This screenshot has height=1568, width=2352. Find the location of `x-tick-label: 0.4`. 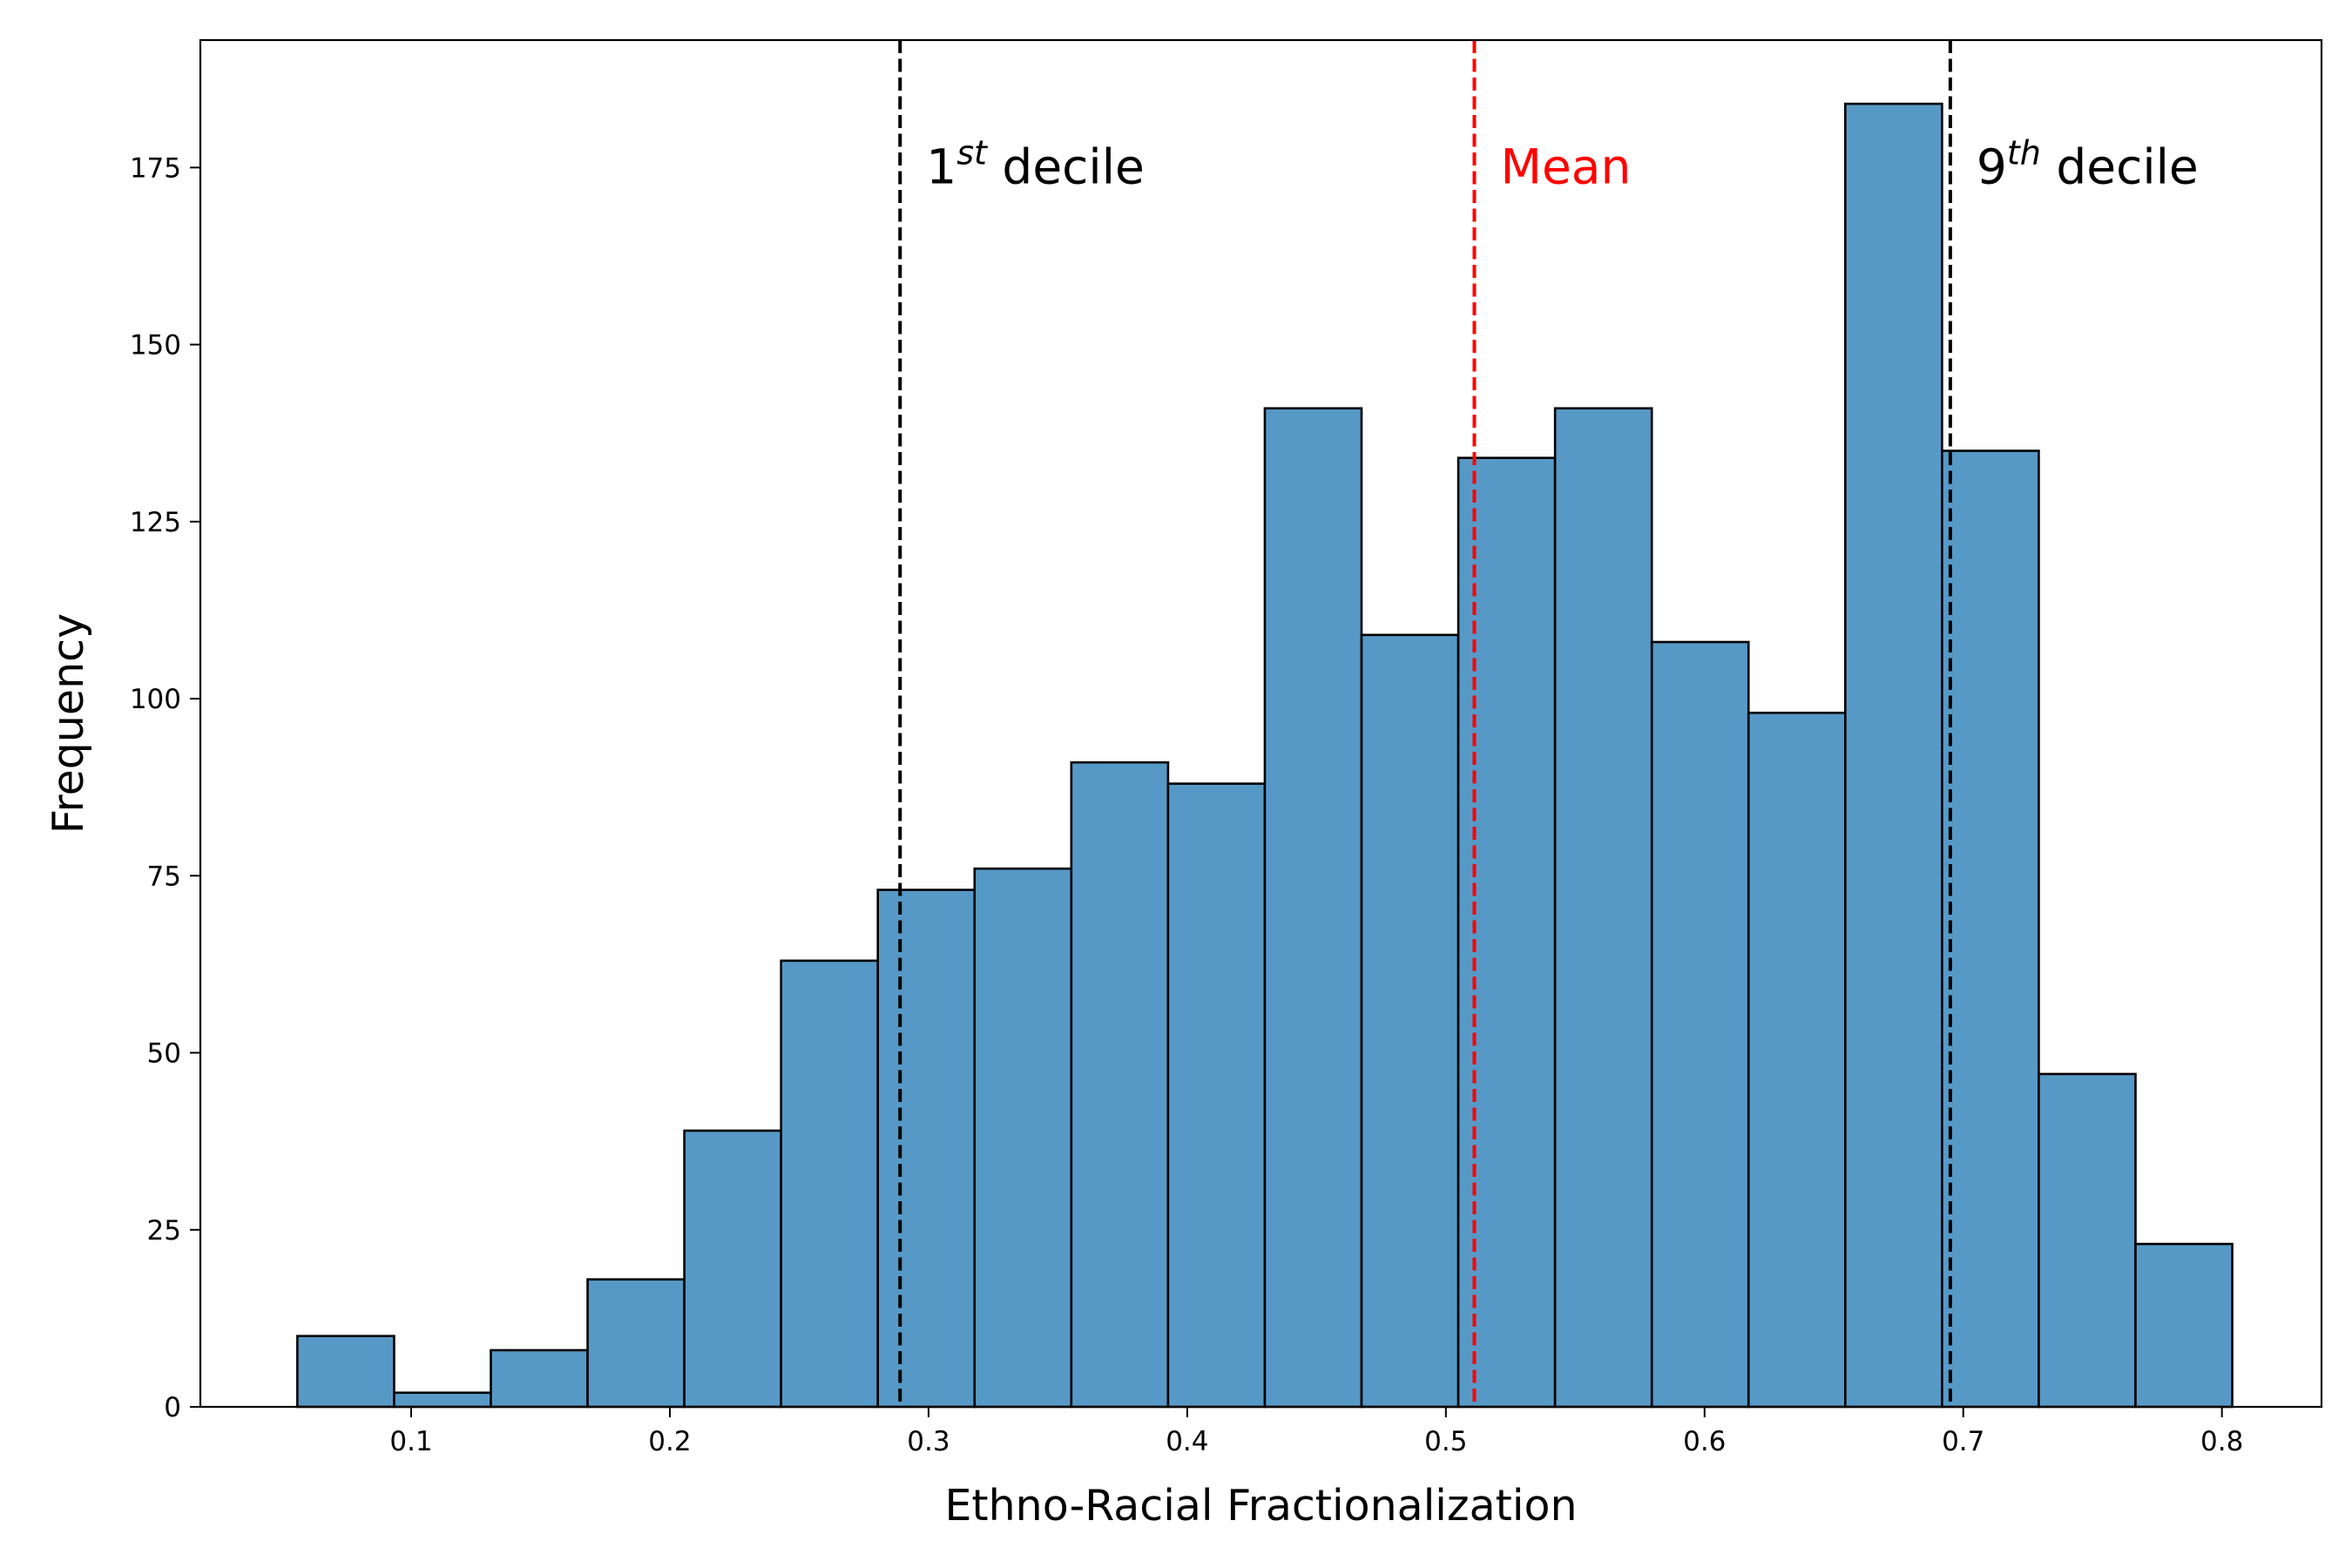

x-tick-label: 0.4 is located at coordinates (1187, 1441).